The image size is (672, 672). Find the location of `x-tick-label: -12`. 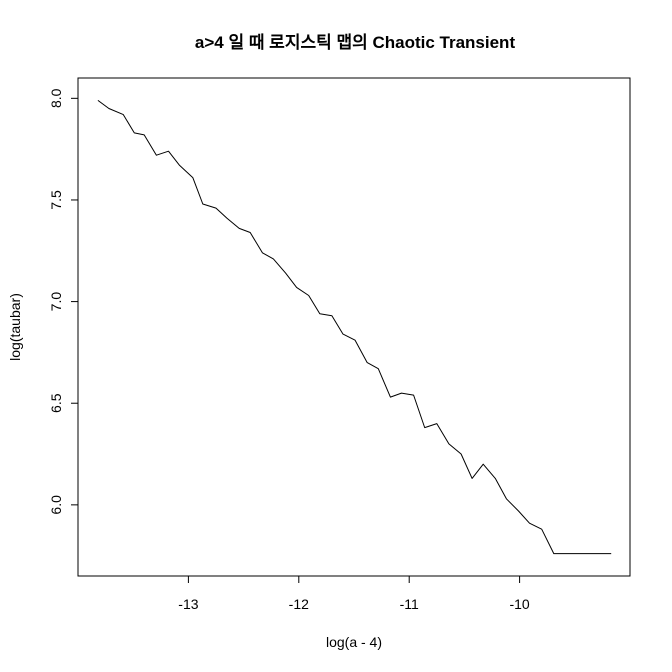

x-tick-label: -12 is located at coordinates (299, 604).